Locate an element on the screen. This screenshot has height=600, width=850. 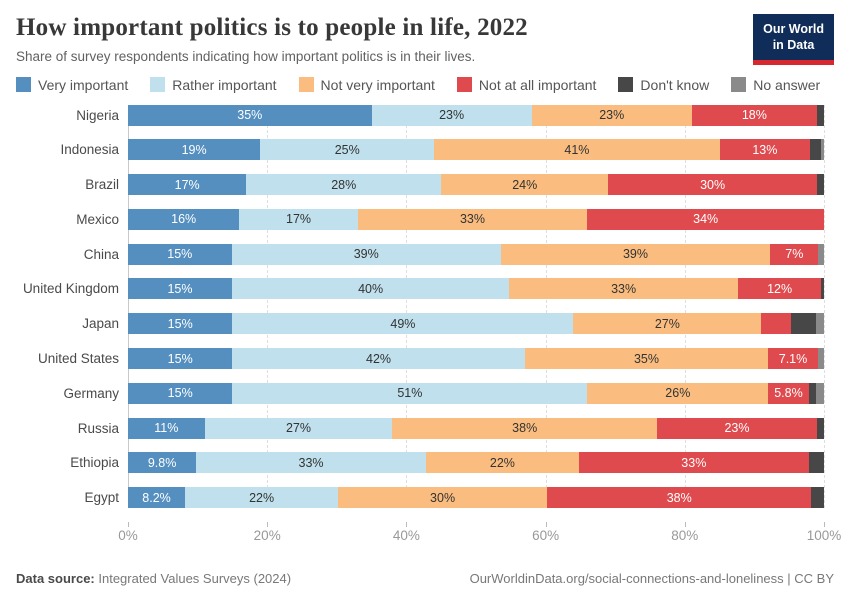
bar-value-label: 22% is located at coordinates (502, 462).